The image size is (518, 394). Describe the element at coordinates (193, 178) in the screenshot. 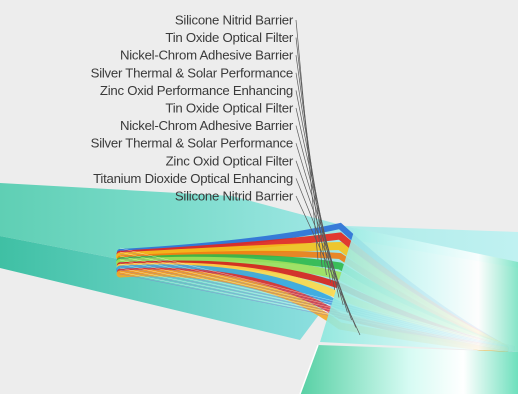

I see `layer-label: Titanium Dioxide Optical Enhancing` at that location.